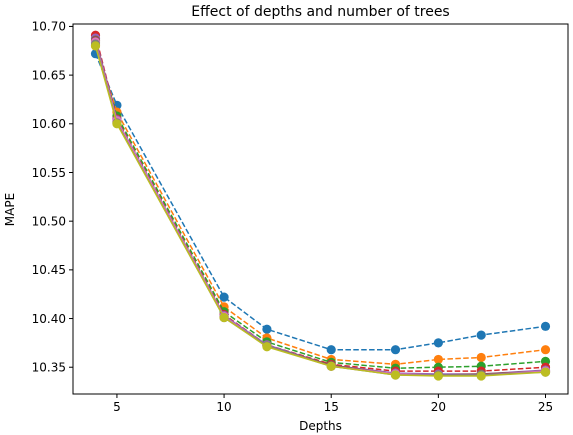 The width and height of the screenshot is (573, 435). Describe the element at coordinates (331, 407) in the screenshot. I see `x-tick-label: 15` at that location.